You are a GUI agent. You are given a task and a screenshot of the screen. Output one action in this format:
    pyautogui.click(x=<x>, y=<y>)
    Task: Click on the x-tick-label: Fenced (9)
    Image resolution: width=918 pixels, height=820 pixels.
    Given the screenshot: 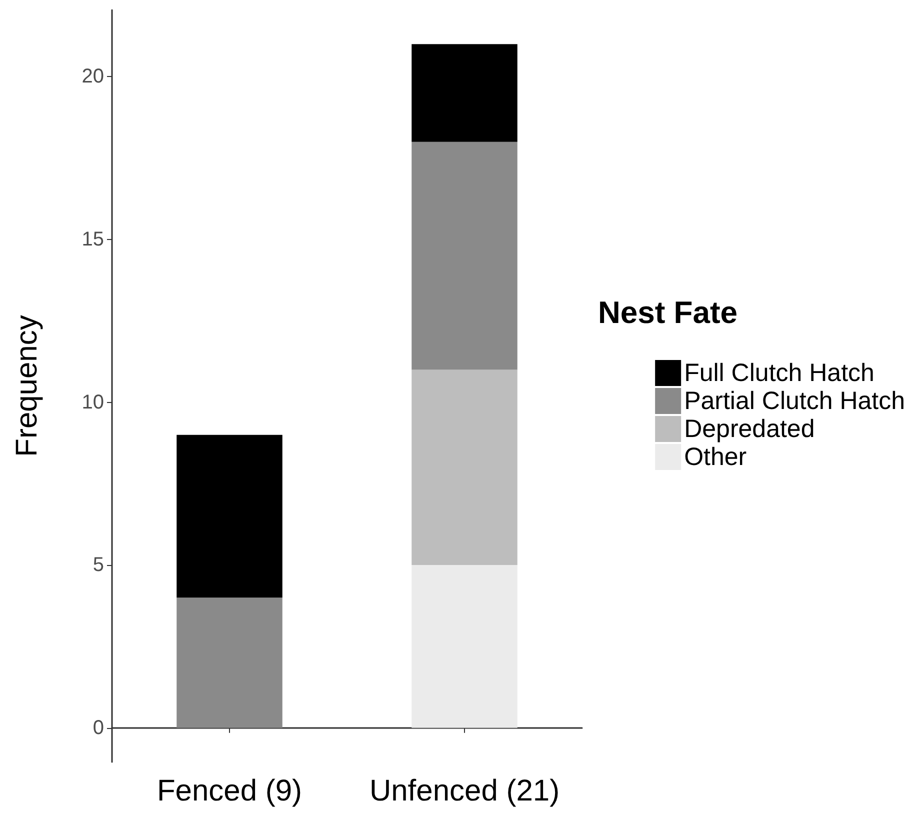 What is the action you would take?
    pyautogui.click(x=229, y=791)
    